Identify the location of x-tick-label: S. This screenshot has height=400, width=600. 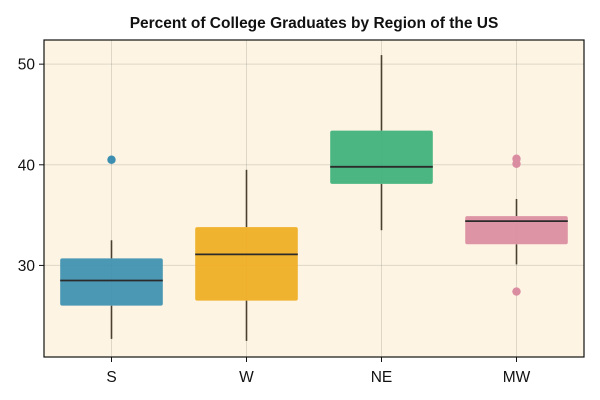
(111, 377).